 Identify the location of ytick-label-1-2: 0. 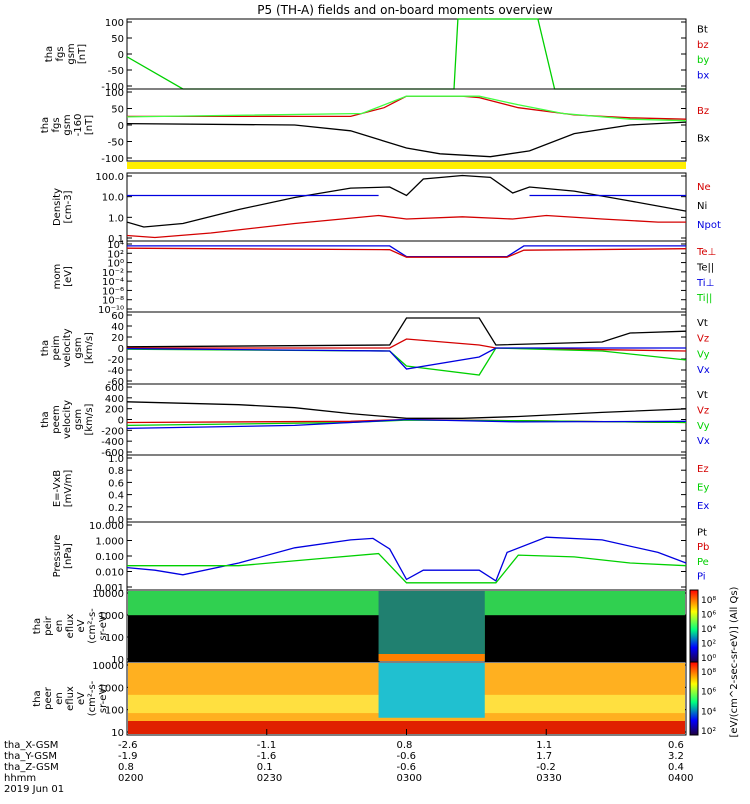
(121, 55).